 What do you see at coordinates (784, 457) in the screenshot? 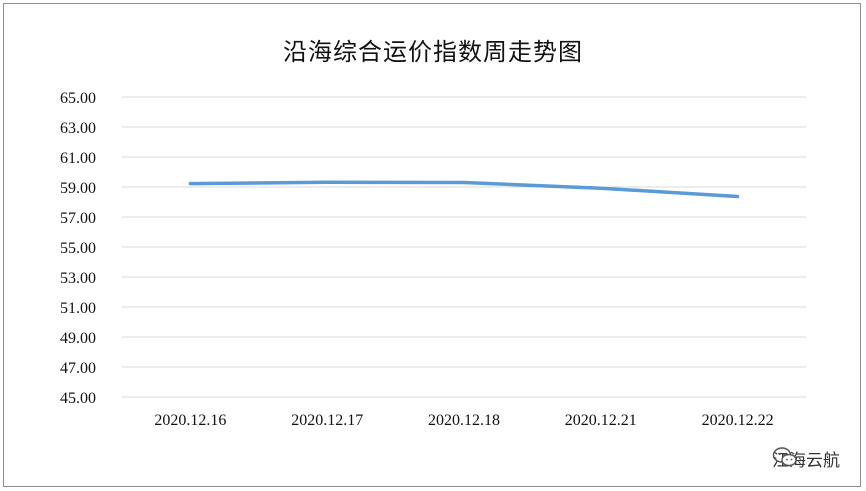
I see `wechat-icon` at bounding box center [784, 457].